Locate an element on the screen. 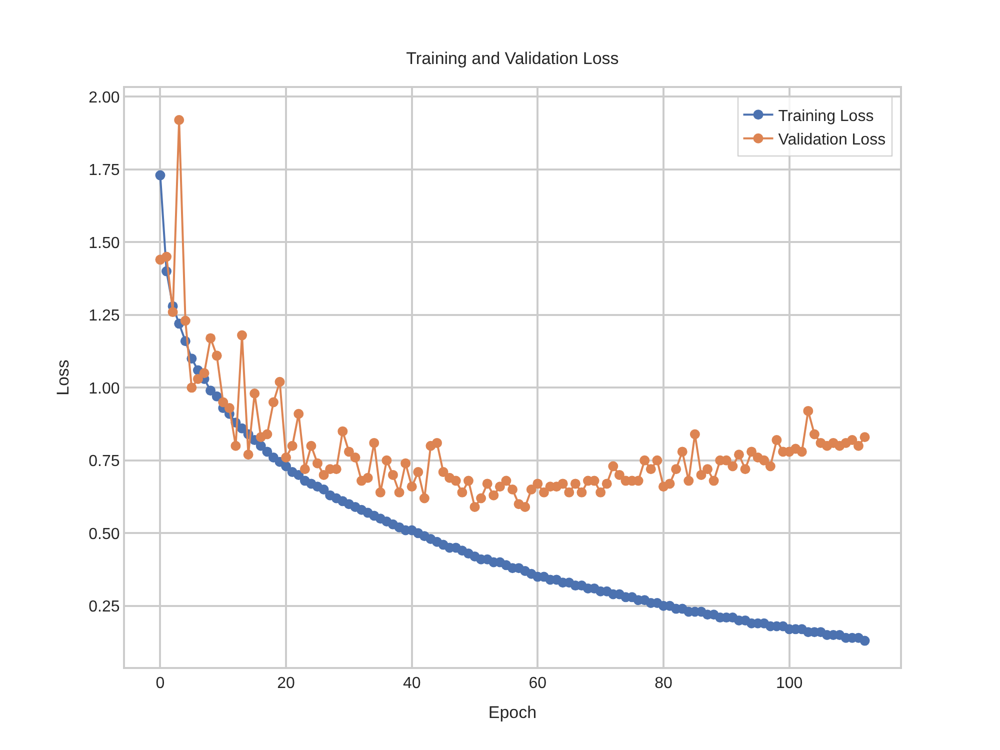  x-tick-label: 20 is located at coordinates (286, 683).